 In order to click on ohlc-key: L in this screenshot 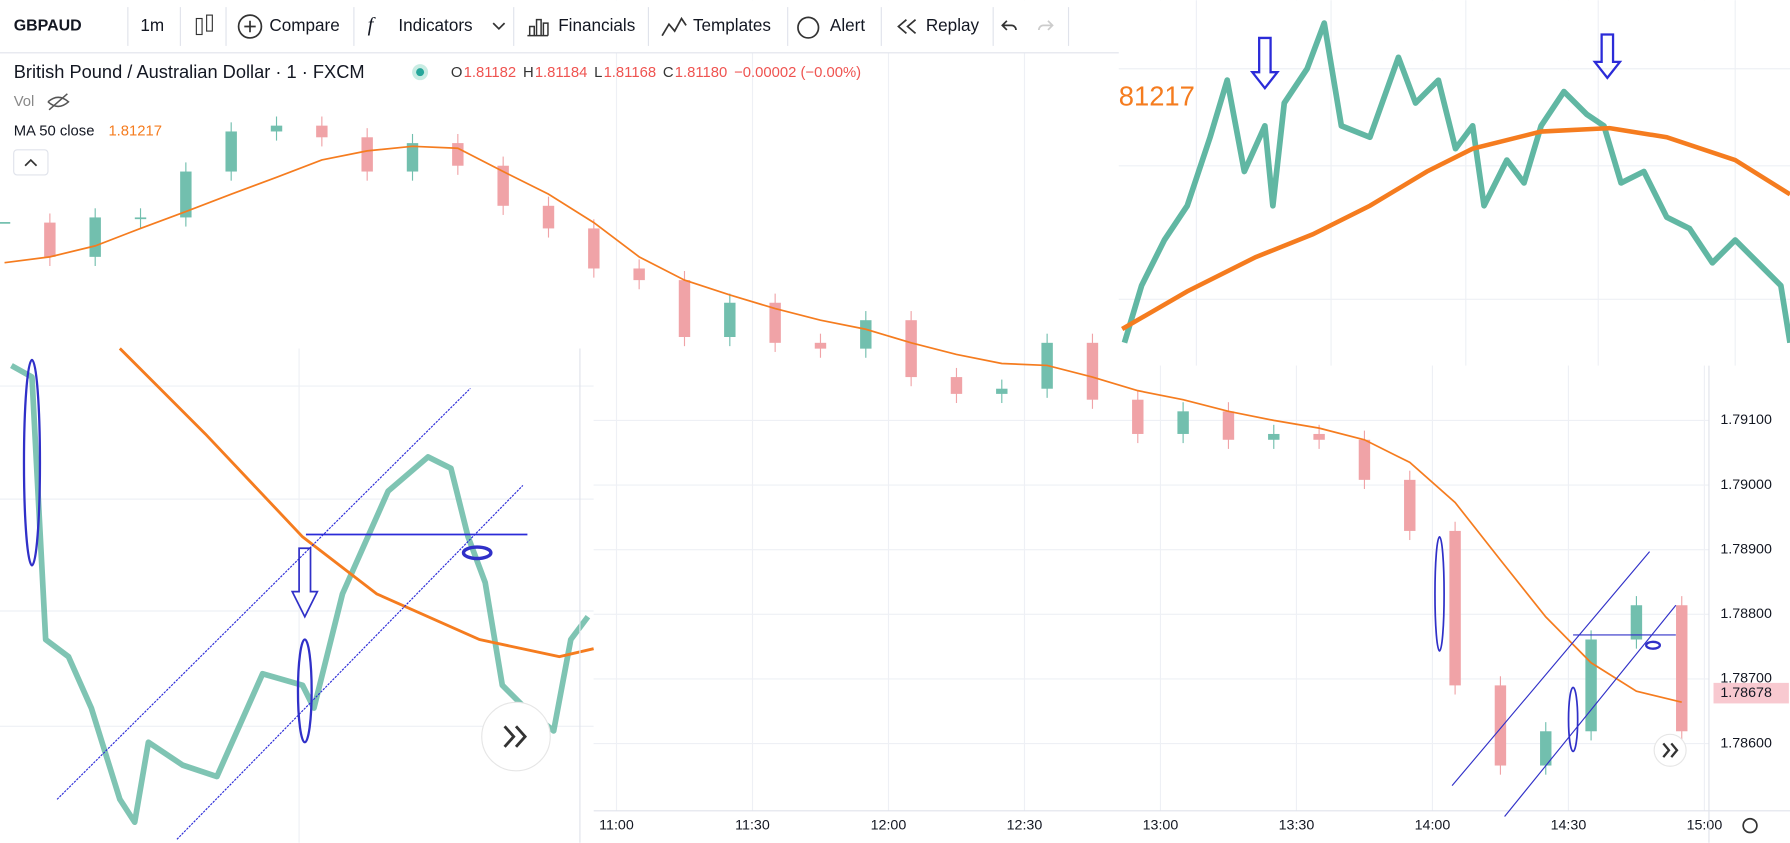, I will do `click(598, 73)`.